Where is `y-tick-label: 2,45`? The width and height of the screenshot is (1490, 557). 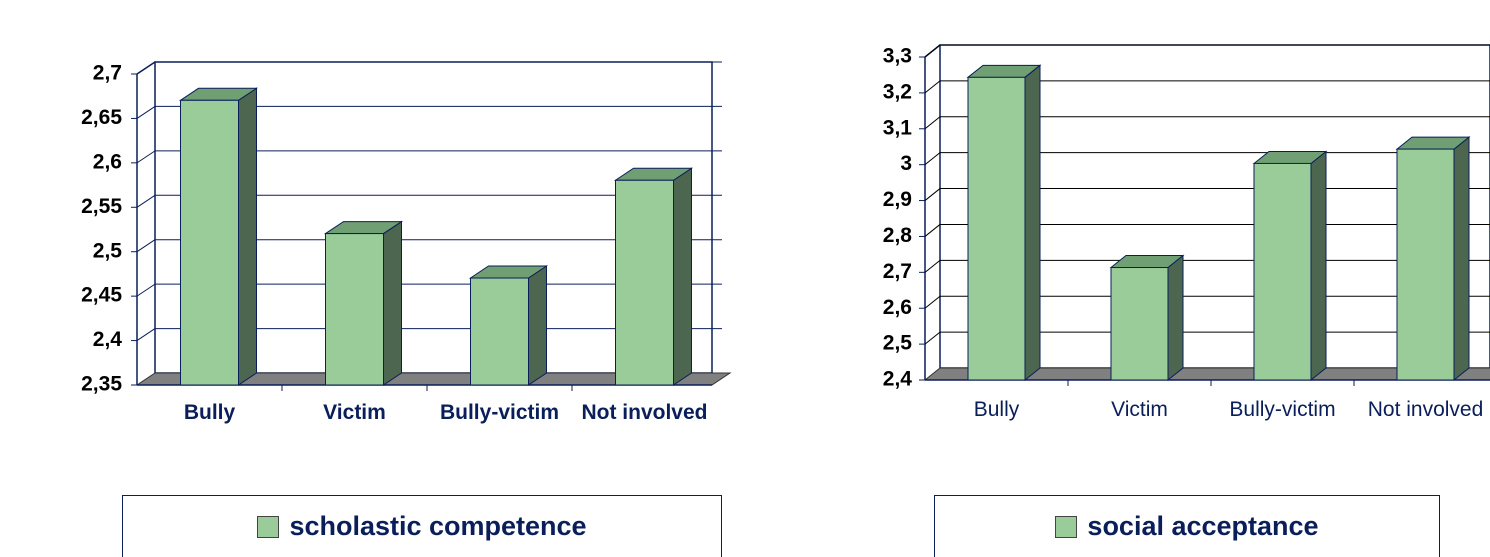
y-tick-label: 2,45 is located at coordinates (101, 295).